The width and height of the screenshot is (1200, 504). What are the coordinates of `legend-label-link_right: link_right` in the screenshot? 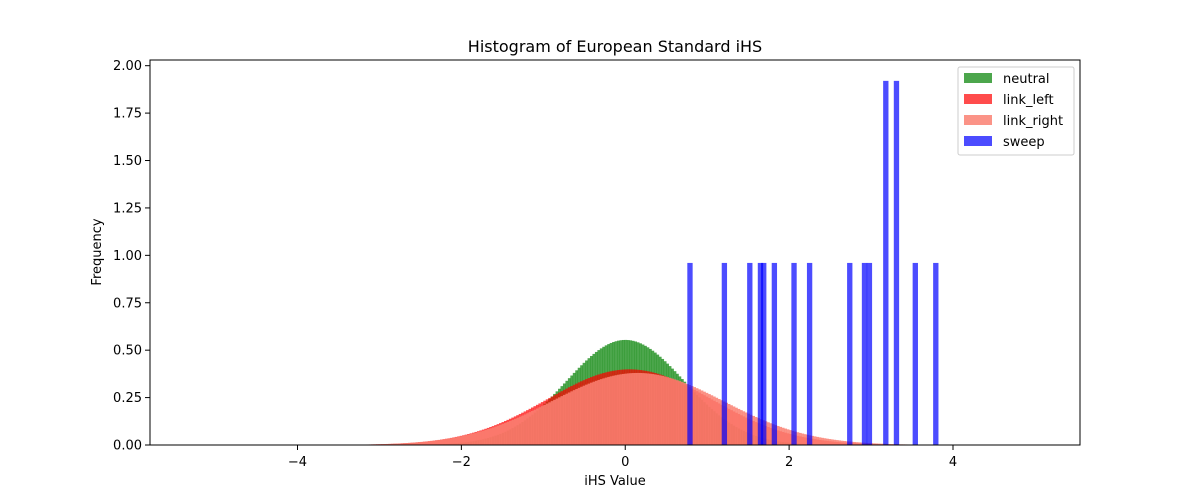 It's located at (1033, 121).